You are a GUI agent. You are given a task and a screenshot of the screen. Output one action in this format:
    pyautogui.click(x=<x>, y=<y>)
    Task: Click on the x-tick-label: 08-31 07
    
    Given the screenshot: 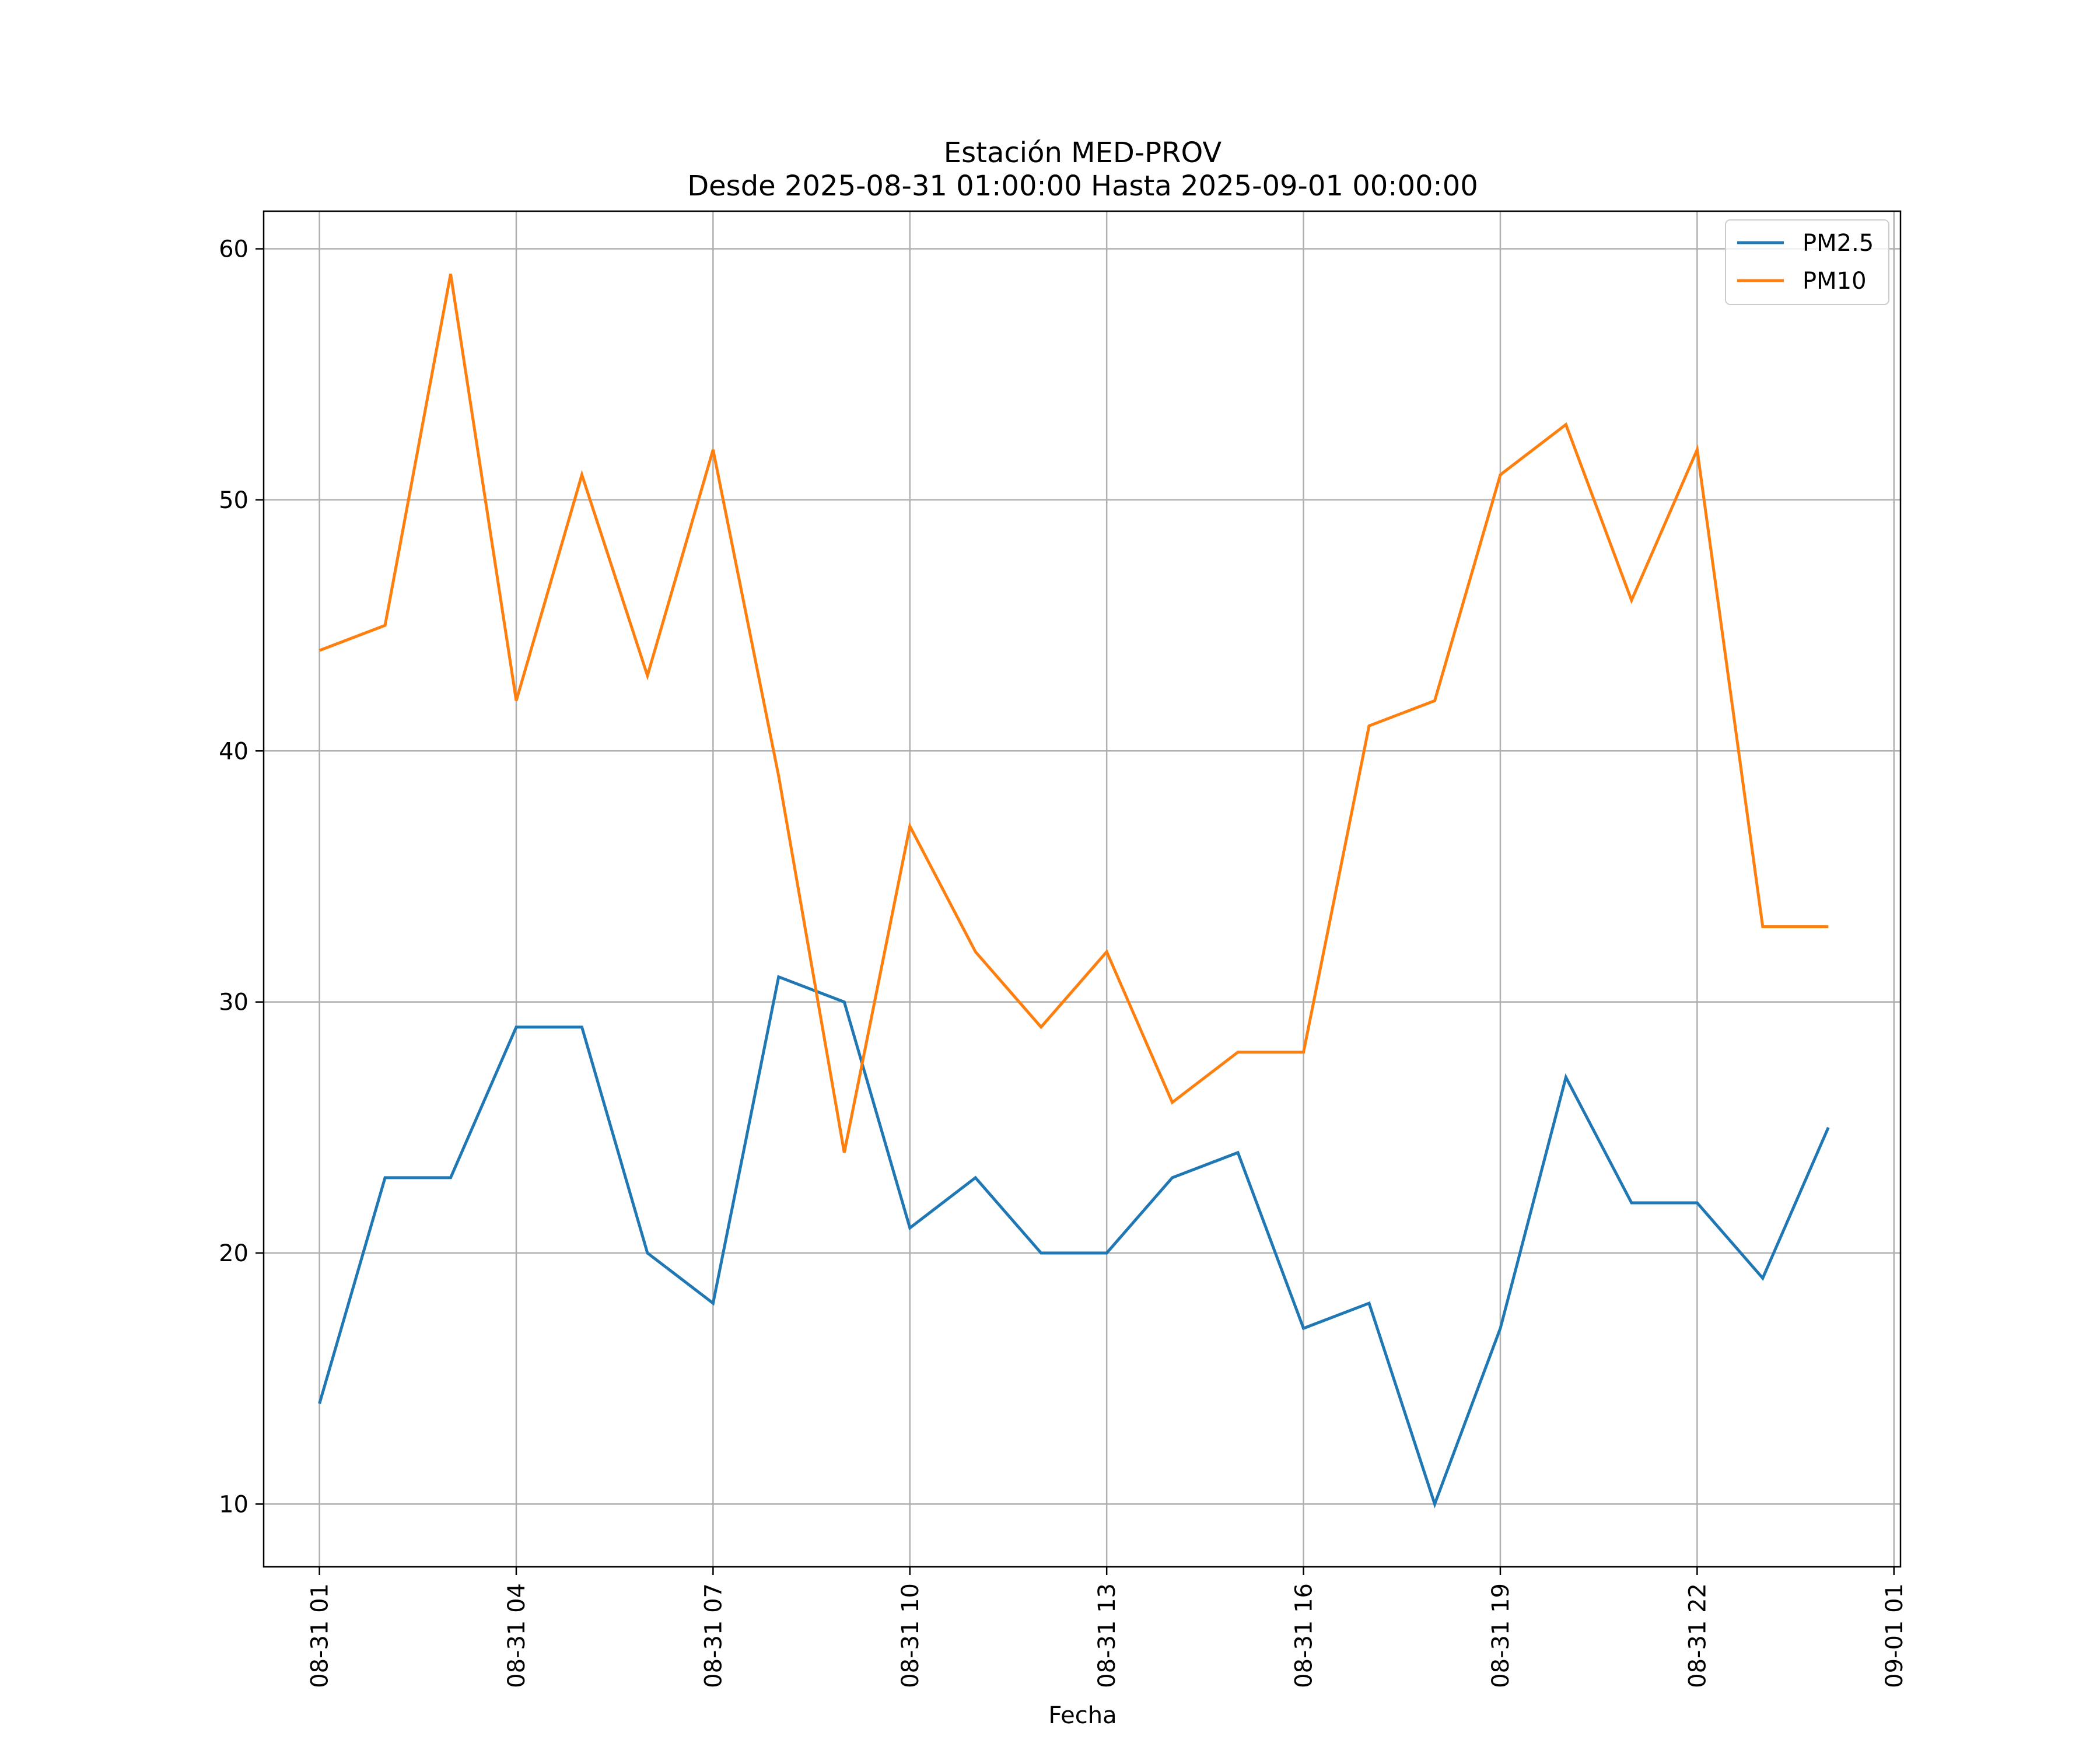 What is the action you would take?
    pyautogui.click(x=713, y=1636)
    